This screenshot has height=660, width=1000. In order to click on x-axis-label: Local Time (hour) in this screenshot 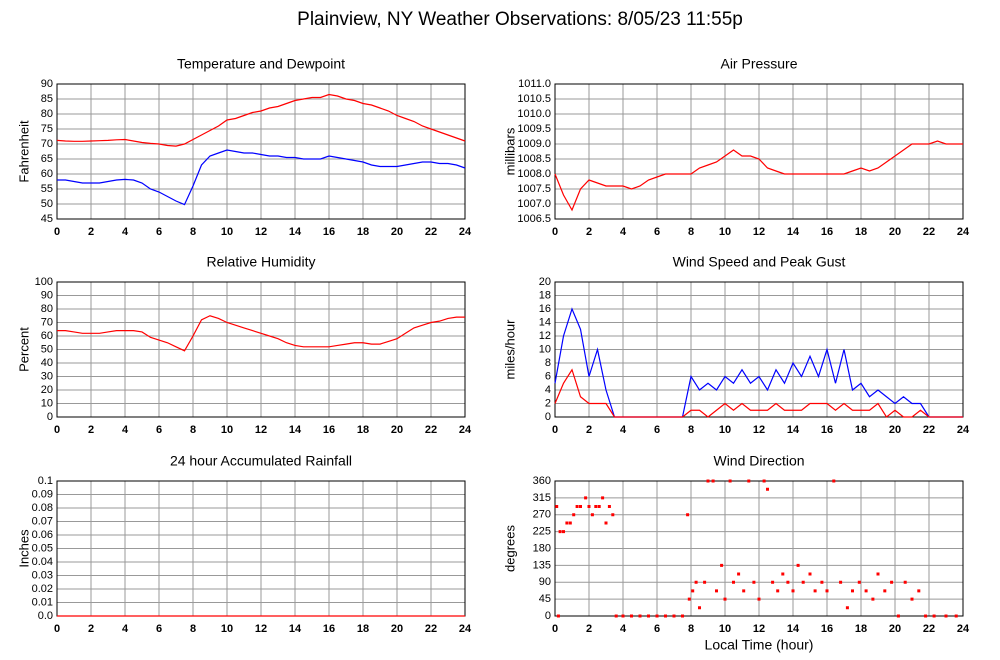, I will do `click(759, 645)`.